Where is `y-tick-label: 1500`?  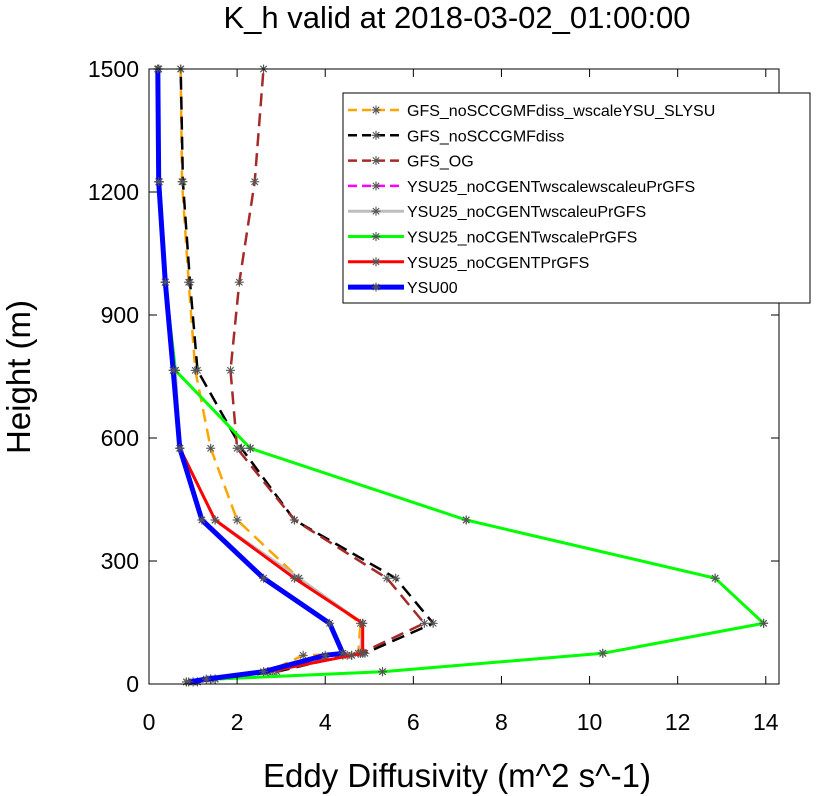
y-tick-label: 1500 is located at coordinates (113, 69).